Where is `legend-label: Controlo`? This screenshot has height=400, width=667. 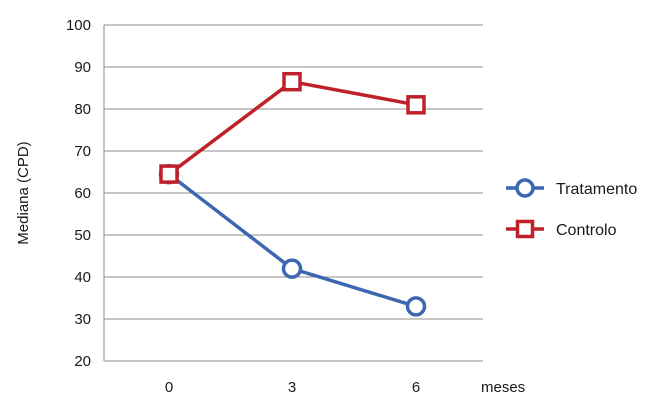
legend-label: Controlo is located at coordinates (586, 230).